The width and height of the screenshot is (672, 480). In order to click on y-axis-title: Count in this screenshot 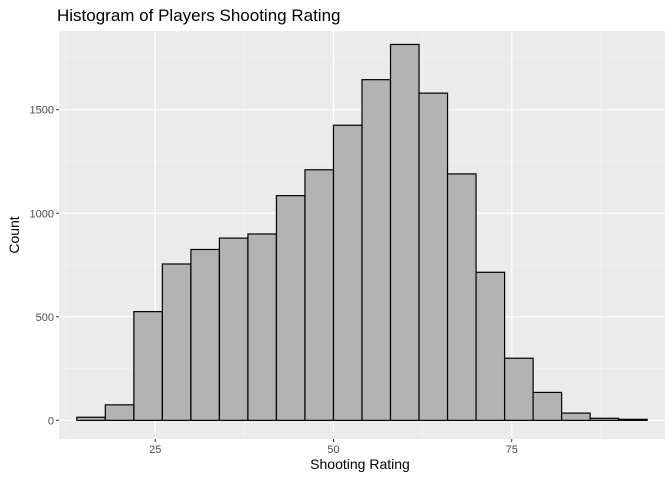, I will do `click(14, 234)`.